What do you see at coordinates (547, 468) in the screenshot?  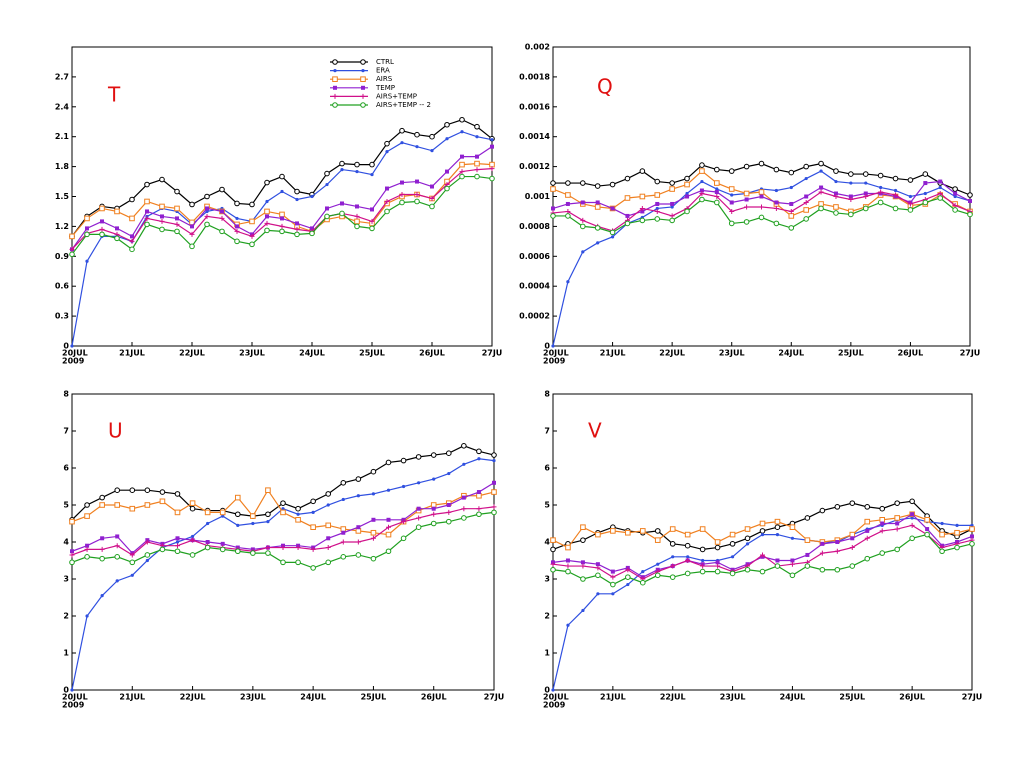 I see `y-tick-label: 6` at bounding box center [547, 468].